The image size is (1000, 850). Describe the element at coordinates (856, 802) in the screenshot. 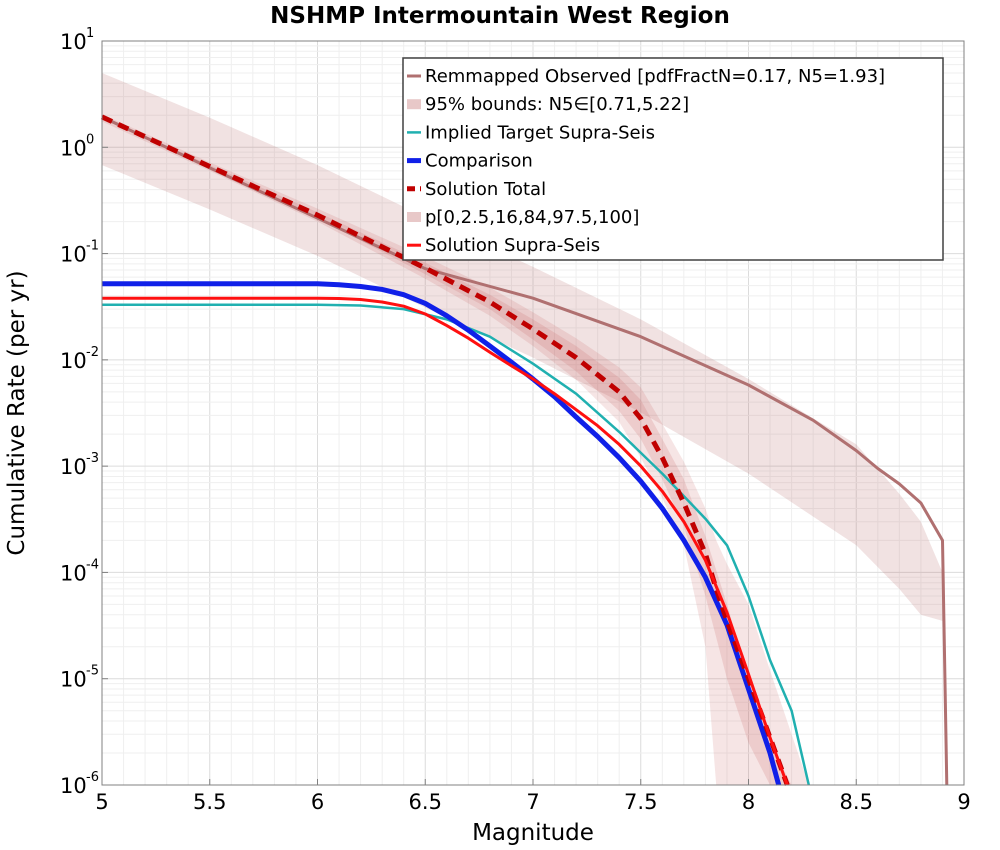

I see `x-tick-label: 8.5` at that location.